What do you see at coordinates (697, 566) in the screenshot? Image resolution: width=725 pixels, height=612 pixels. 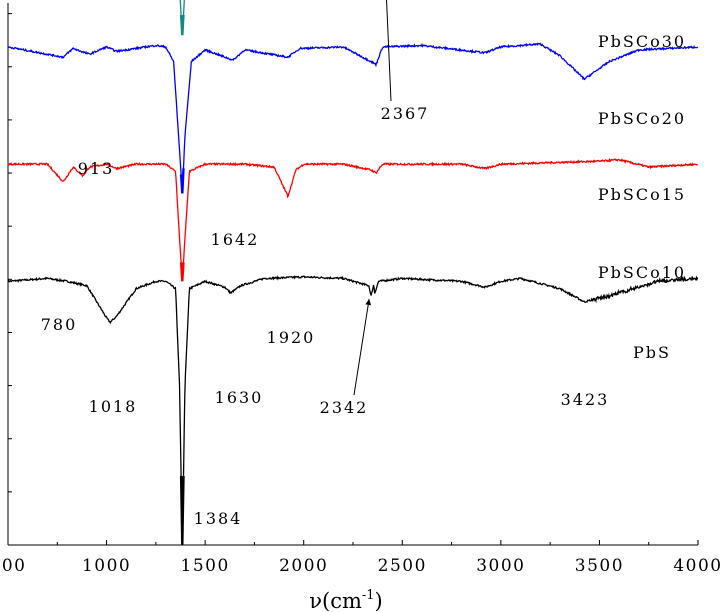 I see `x-tick-label: 4000` at bounding box center [697, 566].